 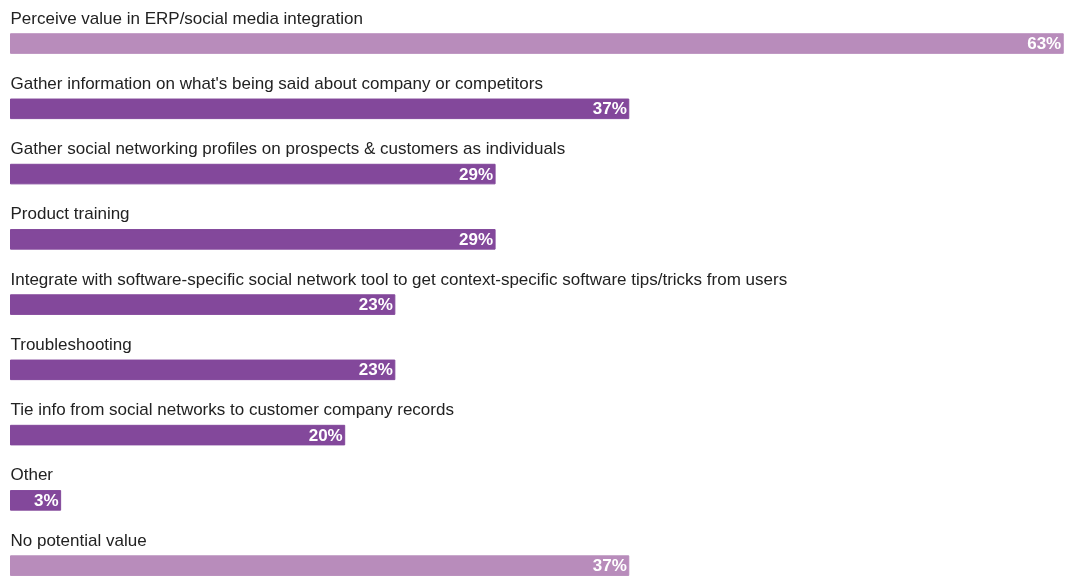 I want to click on y-tick-label: Troubleshooting, so click(x=71, y=344).